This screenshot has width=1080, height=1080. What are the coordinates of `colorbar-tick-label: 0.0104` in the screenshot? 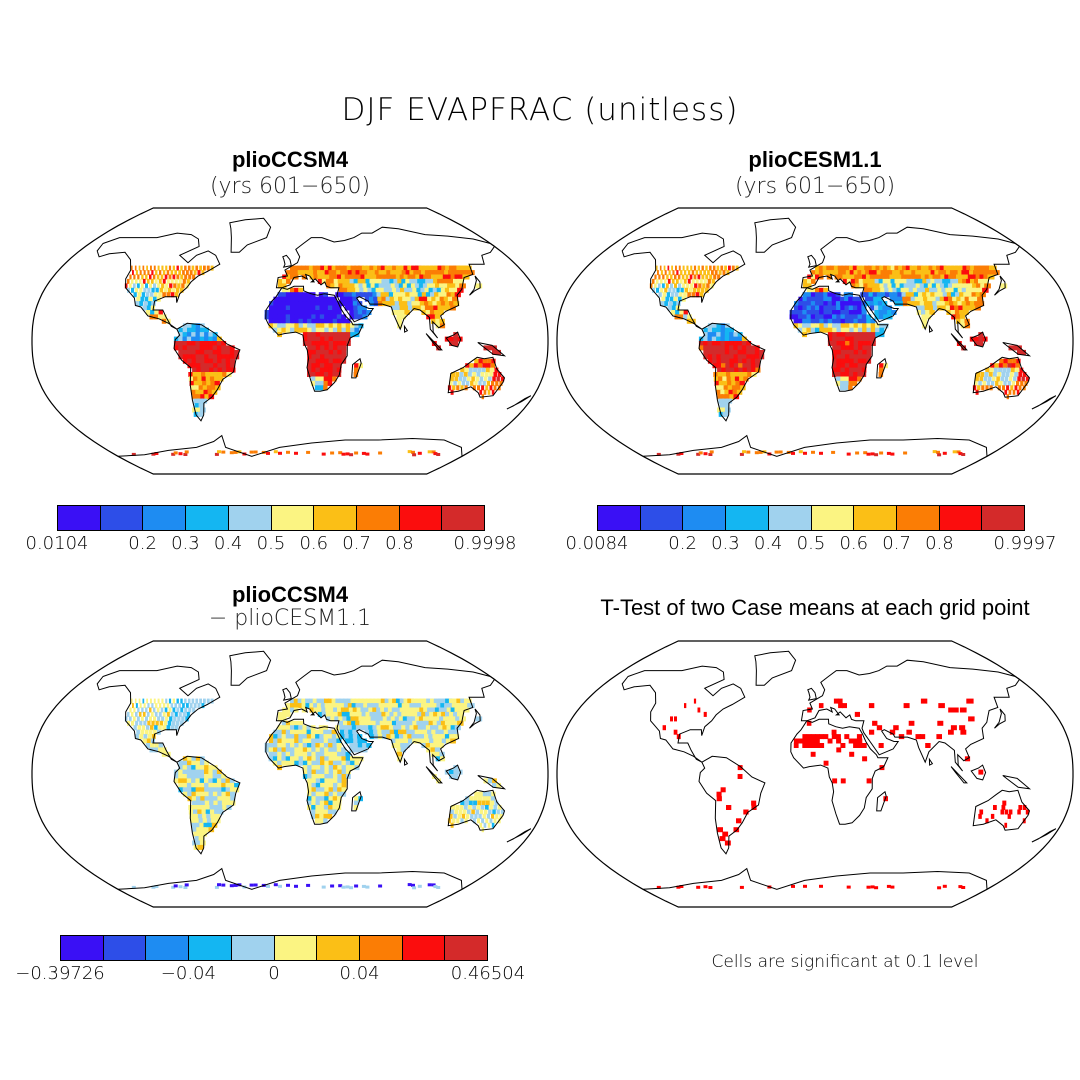 It's located at (57, 543).